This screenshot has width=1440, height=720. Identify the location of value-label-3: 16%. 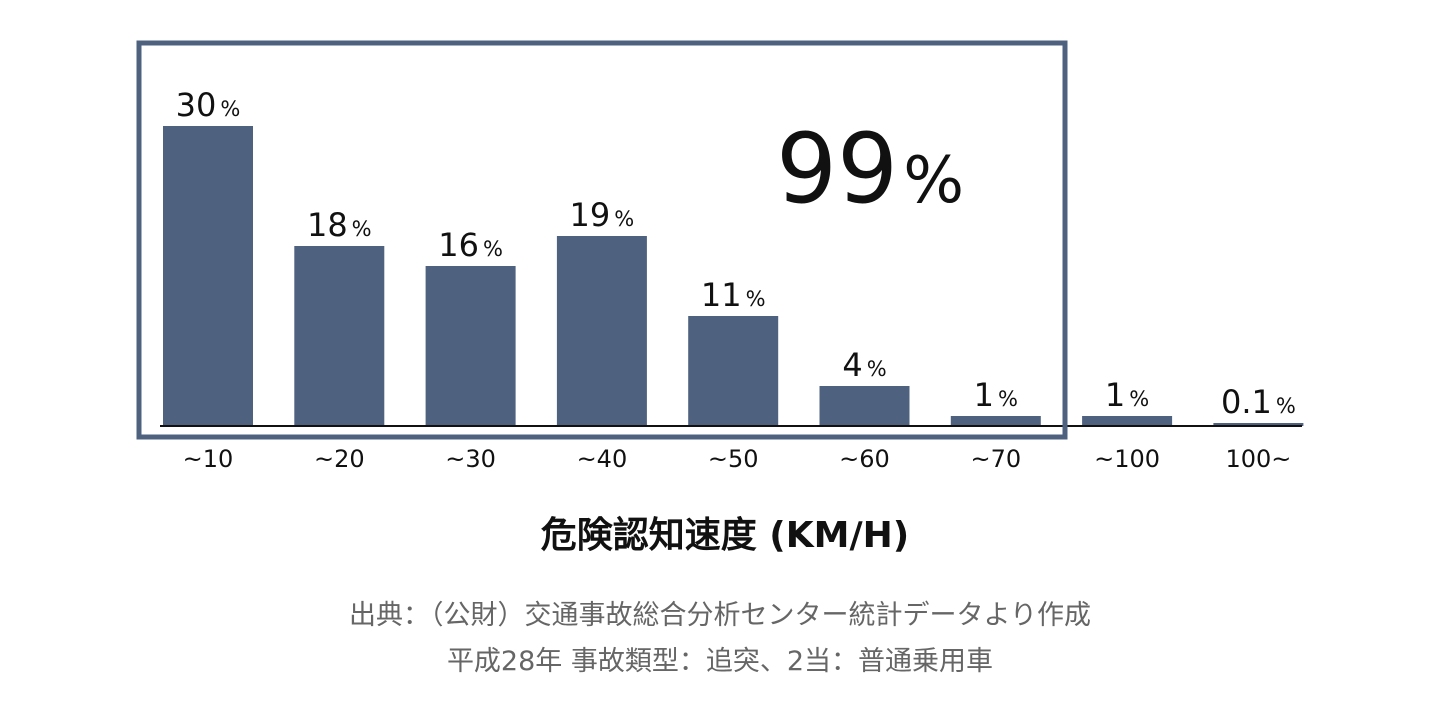
(470, 245).